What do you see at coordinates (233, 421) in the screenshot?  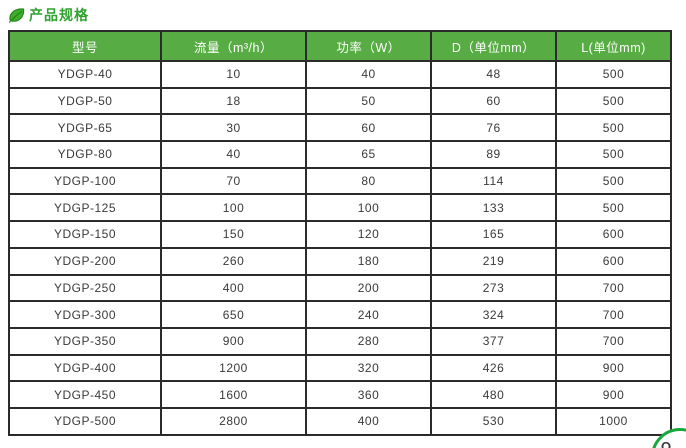 I see `table-cell: 2800` at bounding box center [233, 421].